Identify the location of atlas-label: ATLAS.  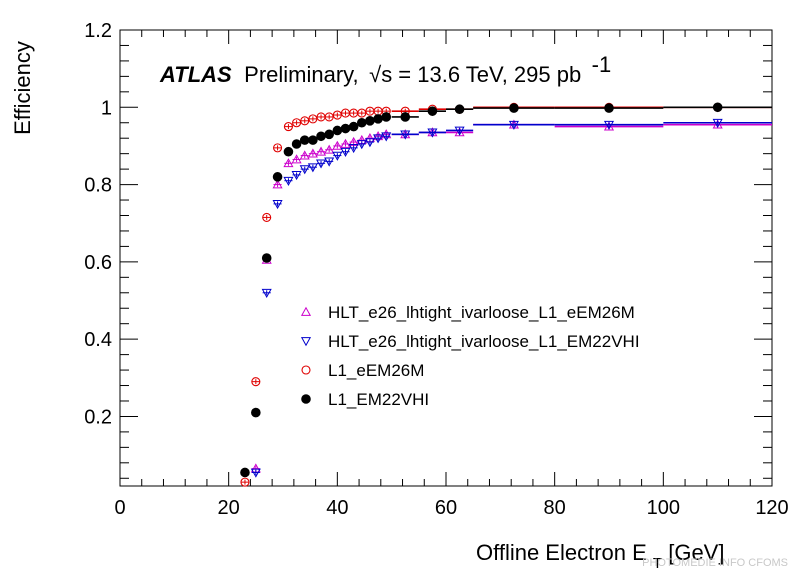
(195, 74).